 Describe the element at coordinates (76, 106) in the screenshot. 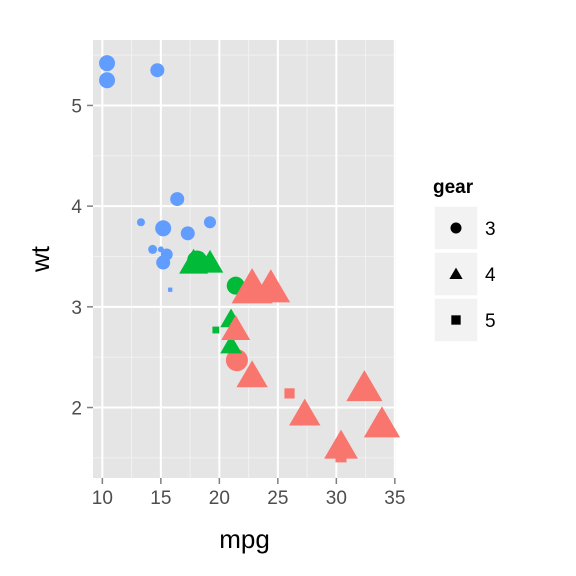

I see `y-tick-label: 5` at that location.